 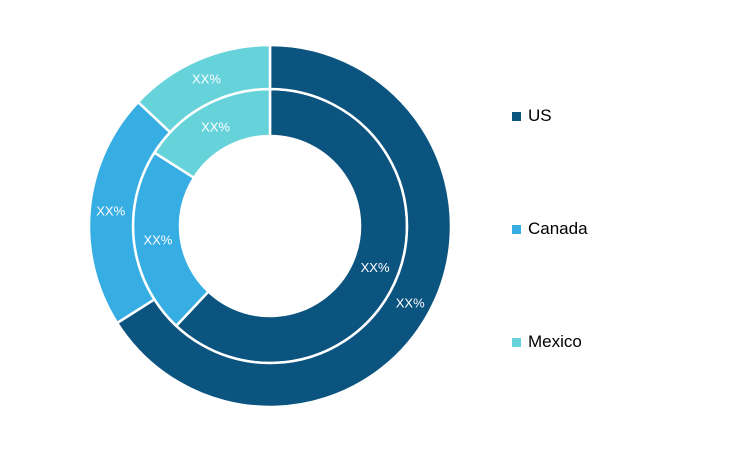 I want to click on legend-label-mexico: Mexico, so click(x=555, y=341).